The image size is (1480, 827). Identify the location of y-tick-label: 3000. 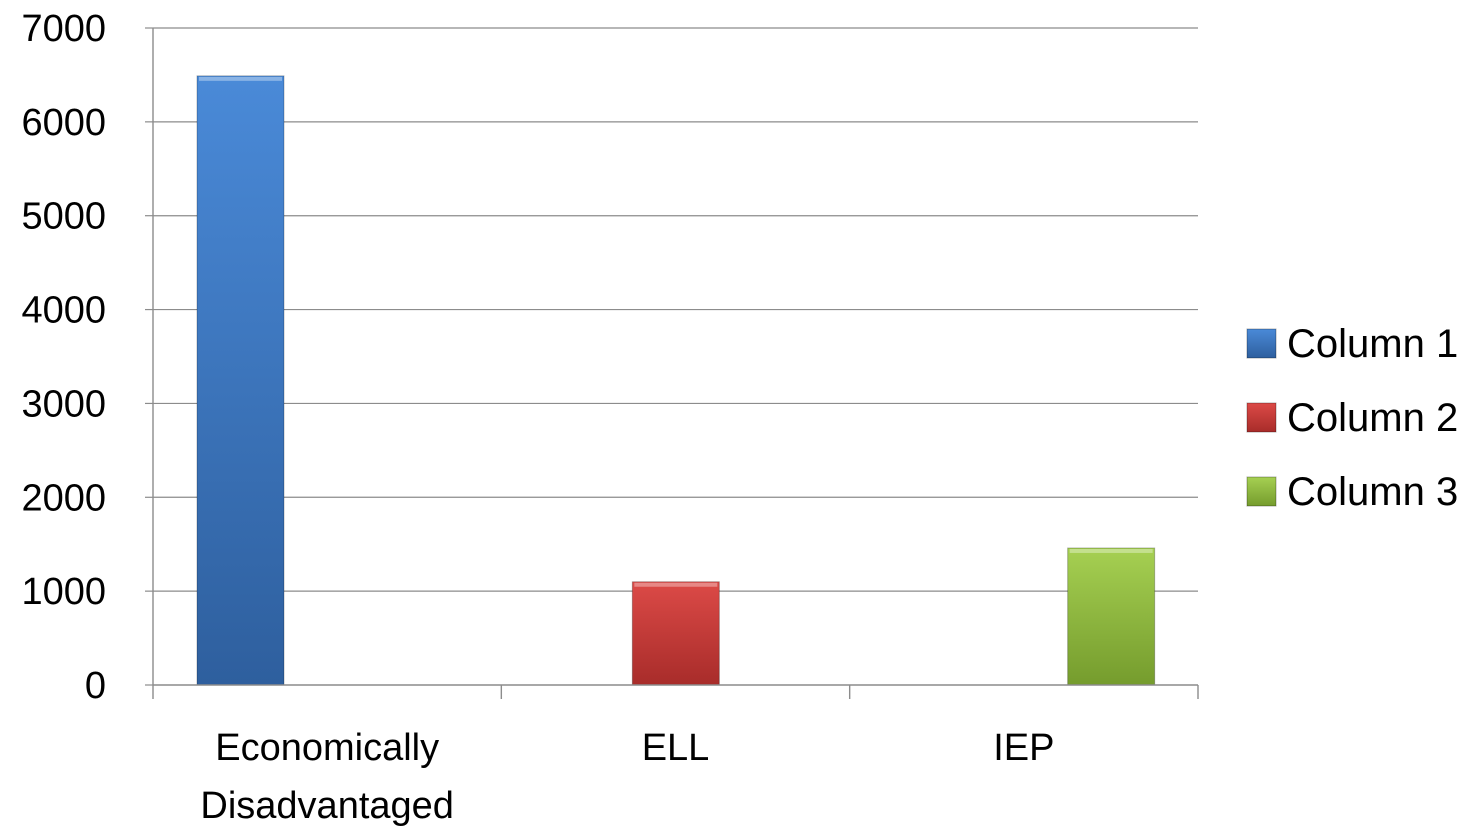
(63, 404).